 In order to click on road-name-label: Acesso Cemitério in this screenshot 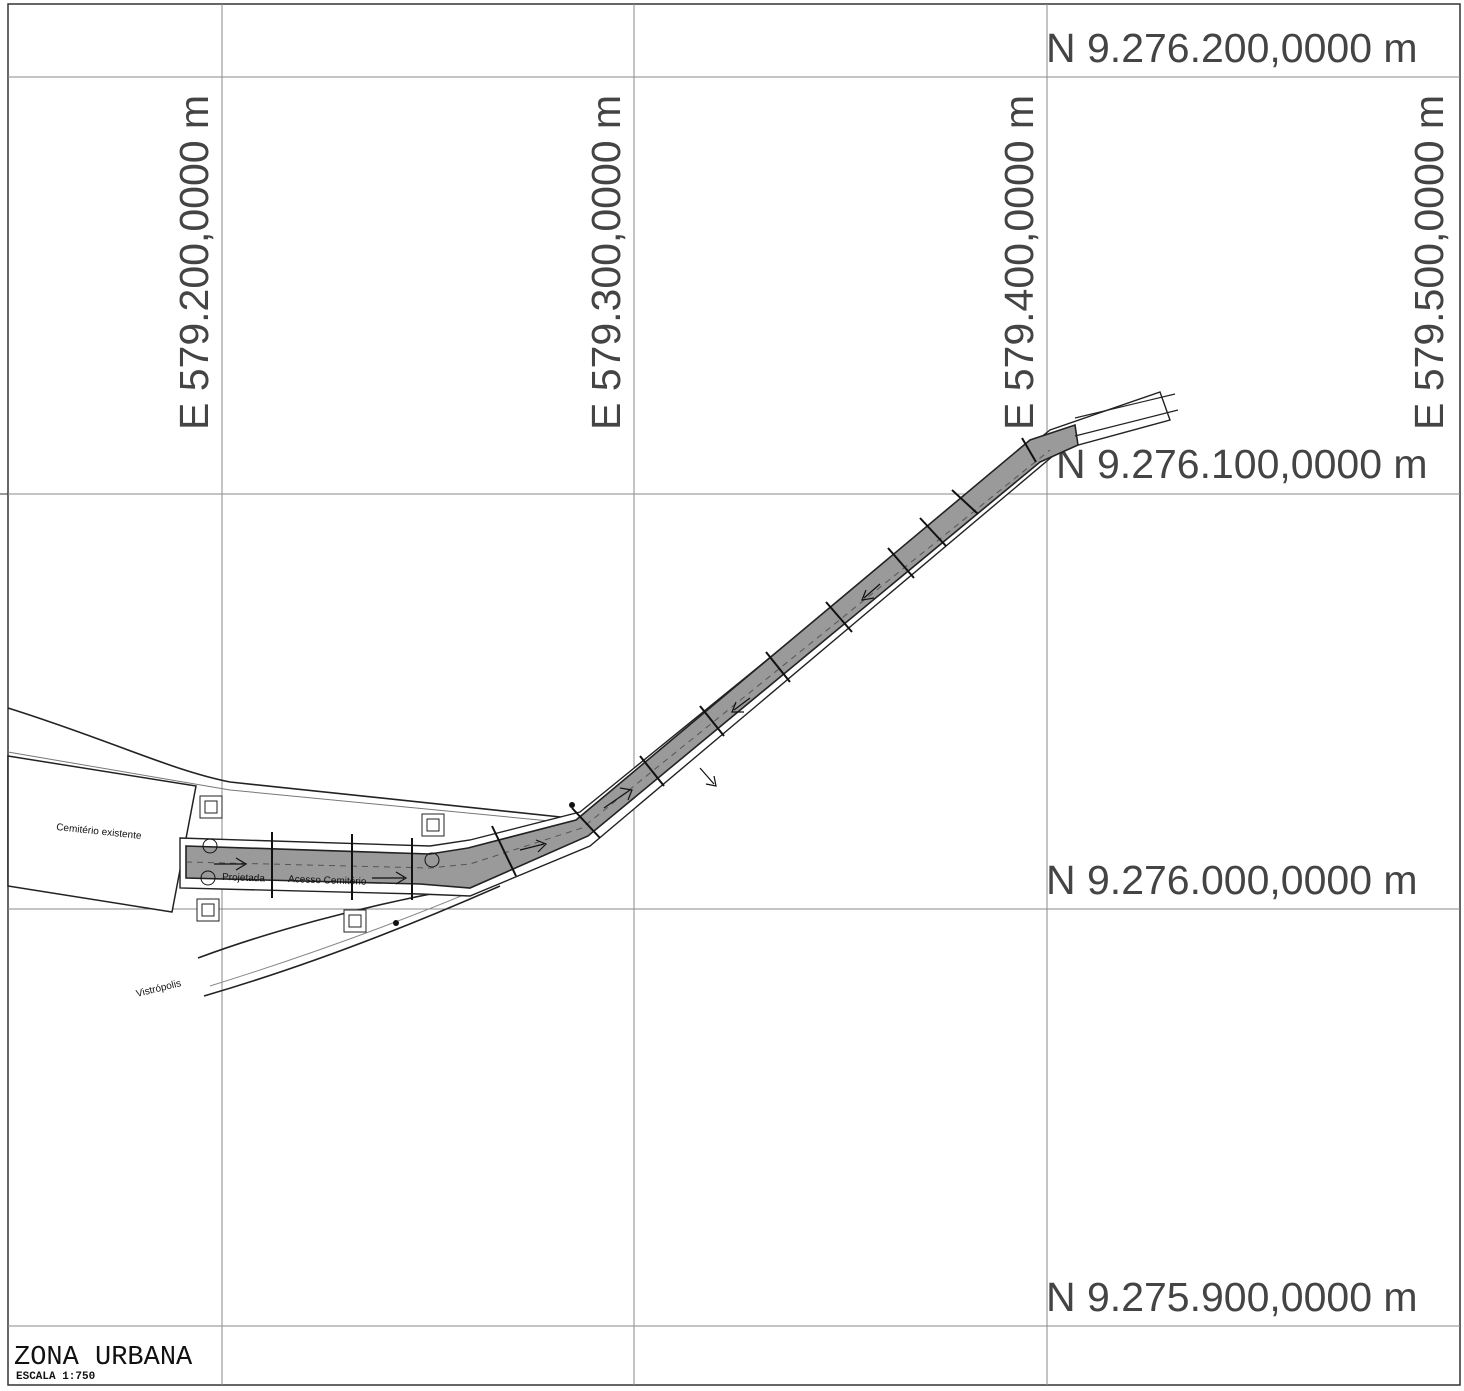, I will do `click(327, 881)`.